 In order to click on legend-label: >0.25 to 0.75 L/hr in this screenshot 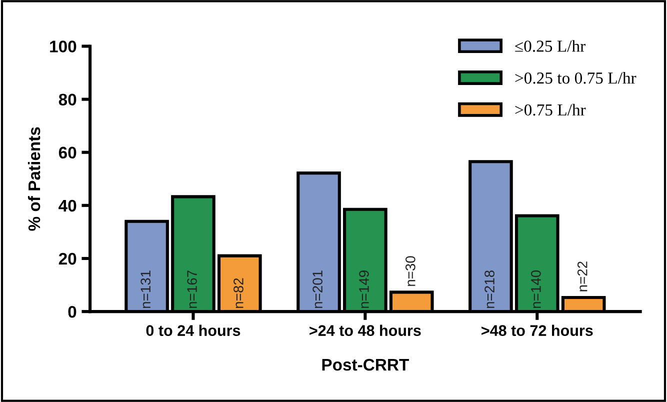, I will do `click(575, 78)`.